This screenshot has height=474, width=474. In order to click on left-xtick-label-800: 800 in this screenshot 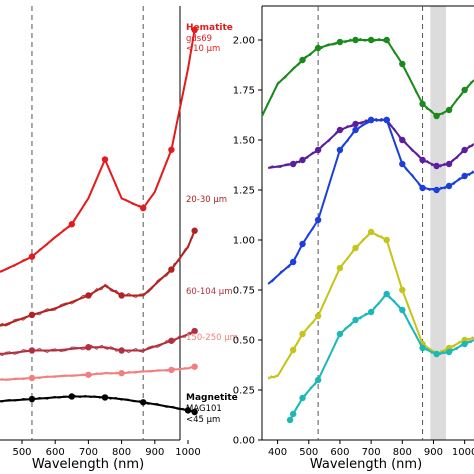, I will do `click(121, 452)`.